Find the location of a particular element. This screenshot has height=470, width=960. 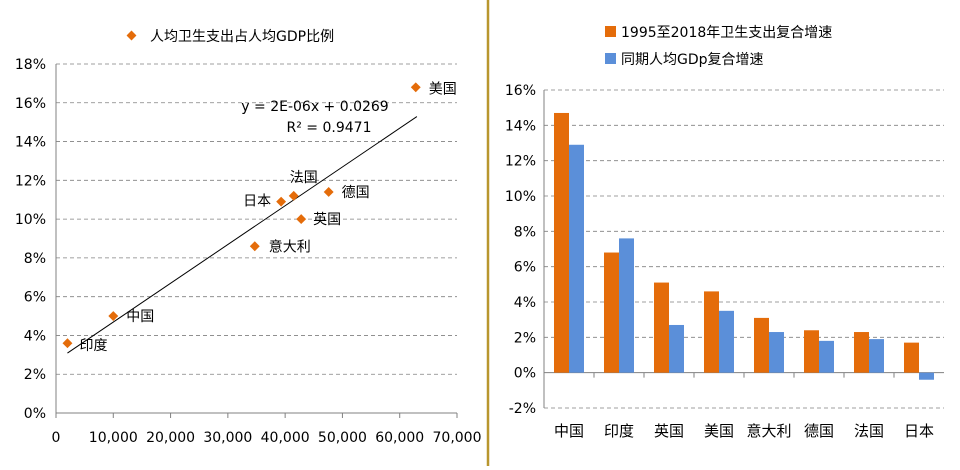

bar-y-tick-label: 6% is located at coordinates (525, 268).